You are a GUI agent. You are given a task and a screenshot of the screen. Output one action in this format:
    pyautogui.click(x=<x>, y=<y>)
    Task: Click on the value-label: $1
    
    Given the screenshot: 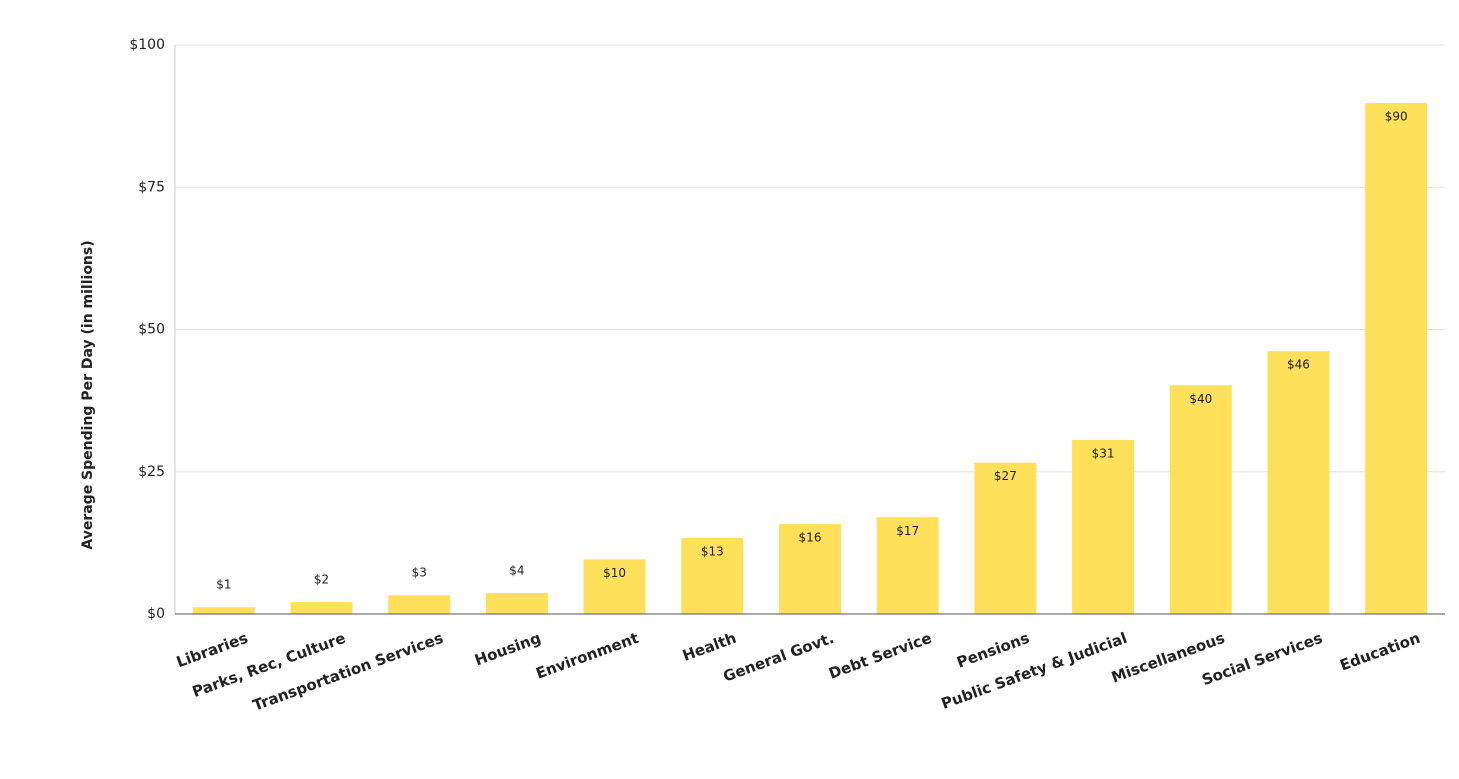 What is the action you would take?
    pyautogui.click(x=223, y=585)
    